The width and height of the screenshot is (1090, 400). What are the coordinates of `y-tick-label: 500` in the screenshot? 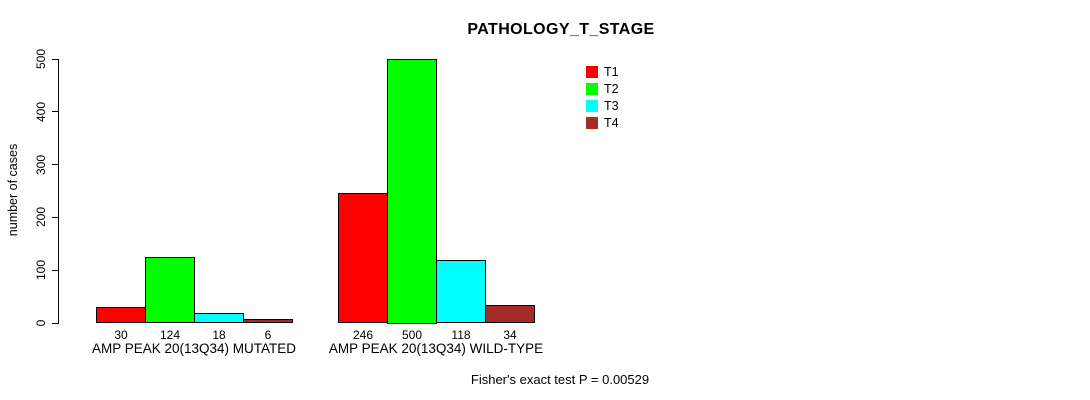 It's located at (41, 59).